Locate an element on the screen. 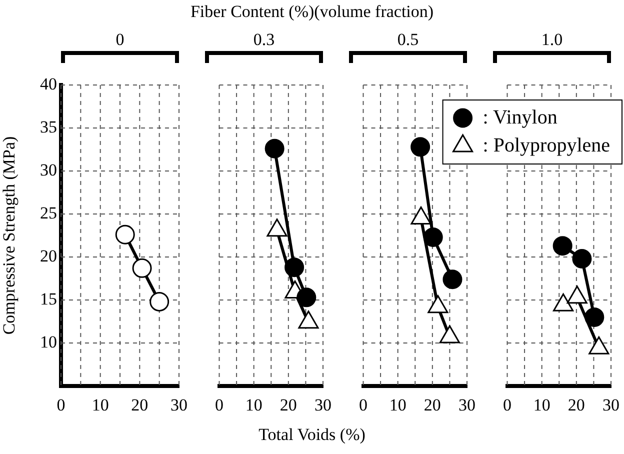  y-axis-title: Compressive Strength (MPa) is located at coordinates (9, 235).